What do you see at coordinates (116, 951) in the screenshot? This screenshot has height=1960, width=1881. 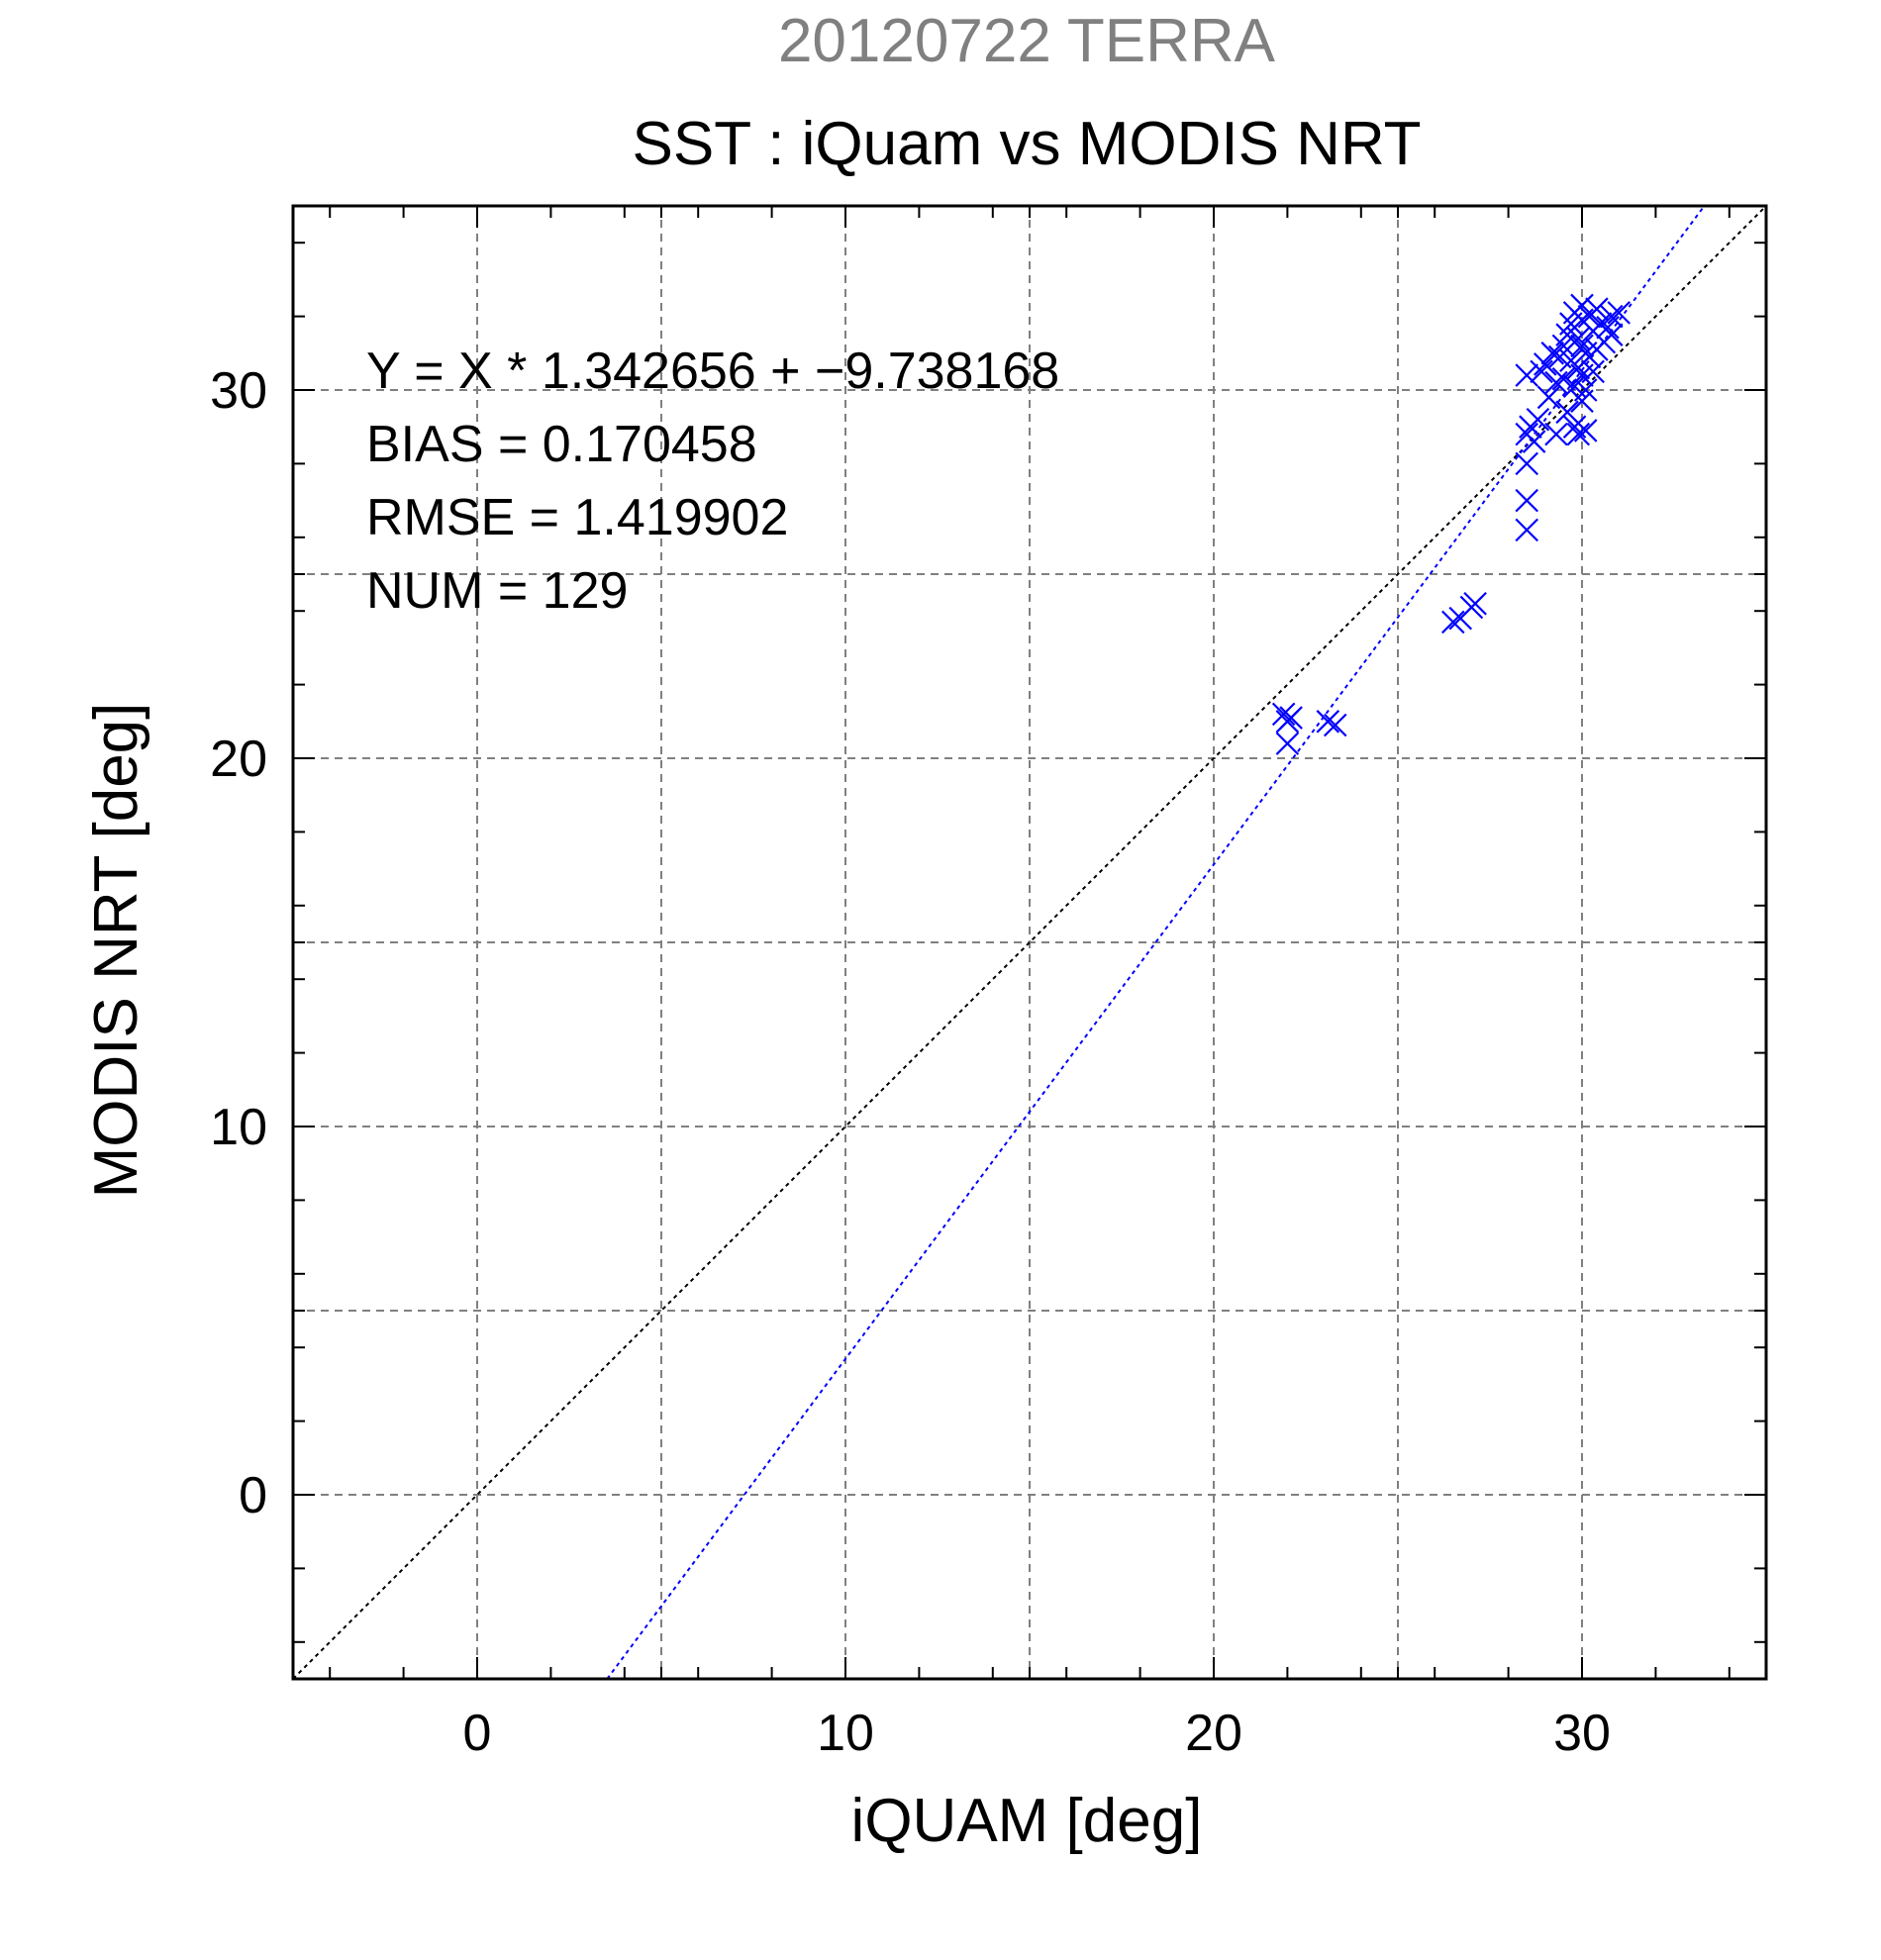 I see `y-axis-label: MODIS NRT [deg]` at bounding box center [116, 951].